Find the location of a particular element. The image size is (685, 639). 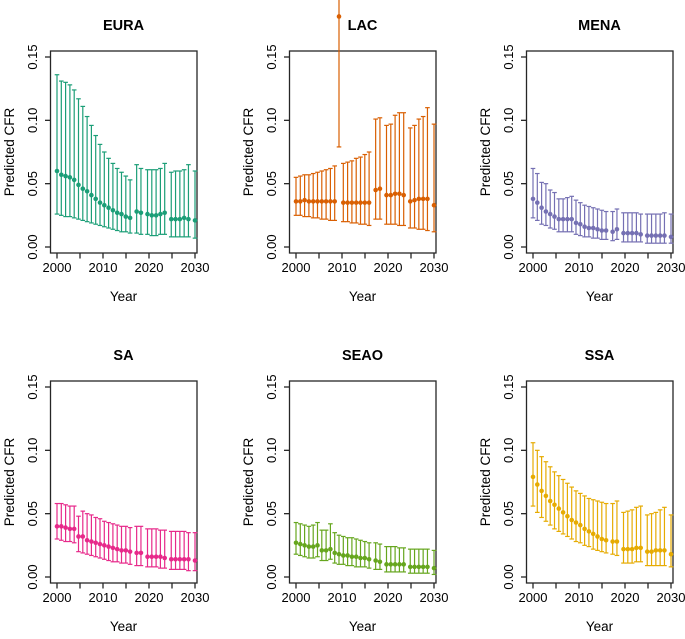

x-axis: 2000 2010 2020 2030 Year is located at coordinates (126, 608).